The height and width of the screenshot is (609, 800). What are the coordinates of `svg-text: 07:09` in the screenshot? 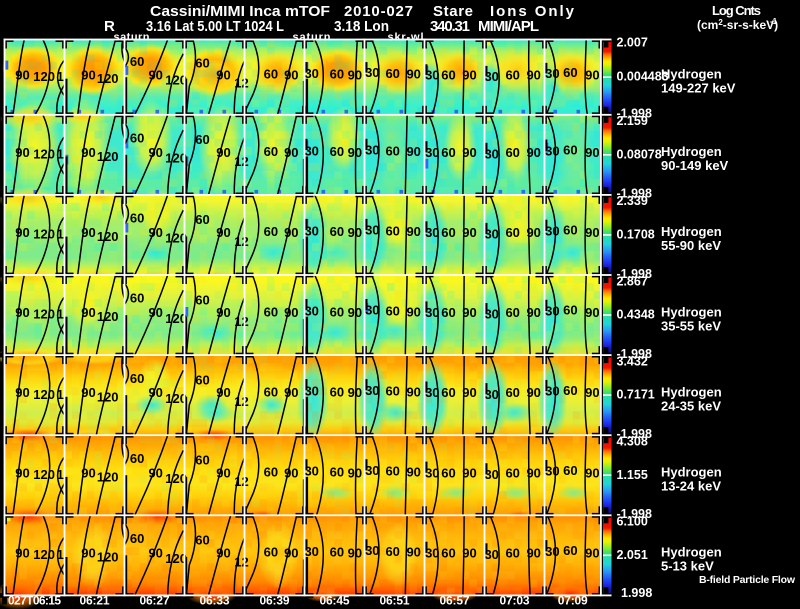 It's located at (573, 601).